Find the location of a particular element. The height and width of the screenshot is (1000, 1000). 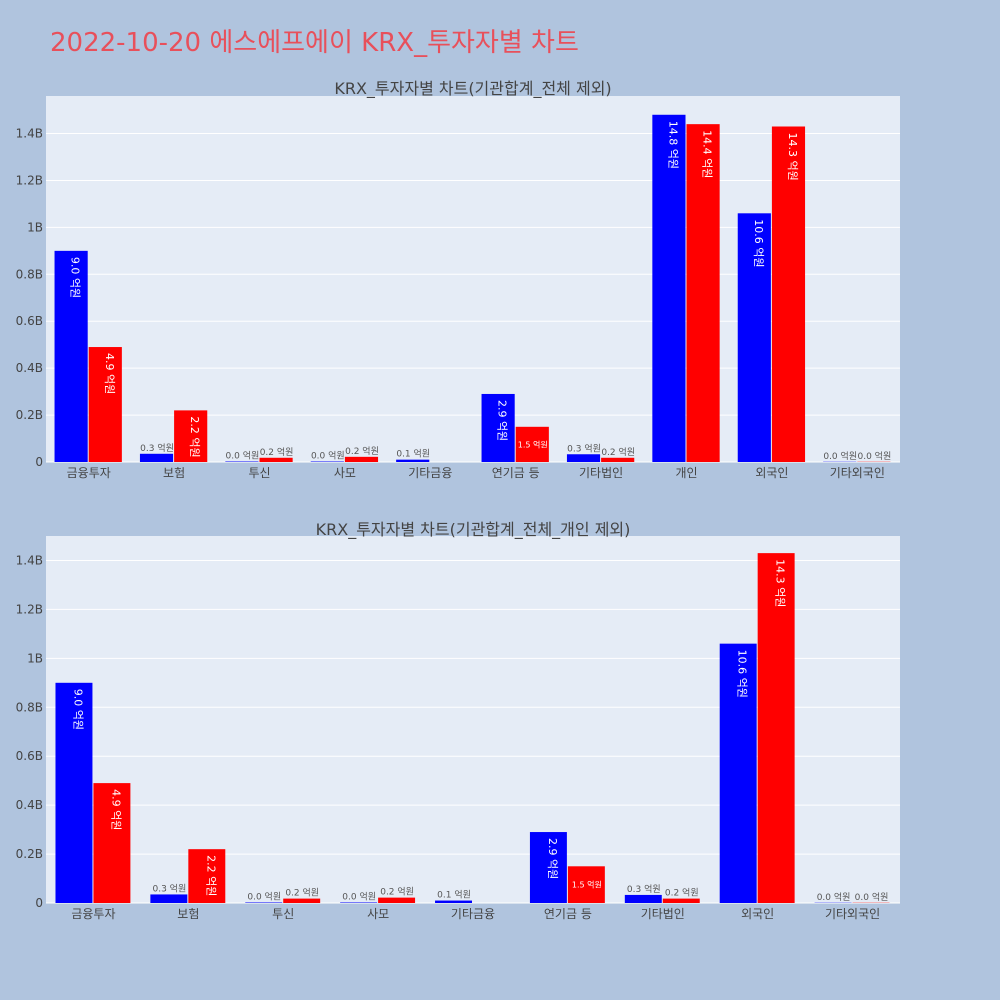

bar-data-label: 14.4 억원 is located at coordinates (707, 154).